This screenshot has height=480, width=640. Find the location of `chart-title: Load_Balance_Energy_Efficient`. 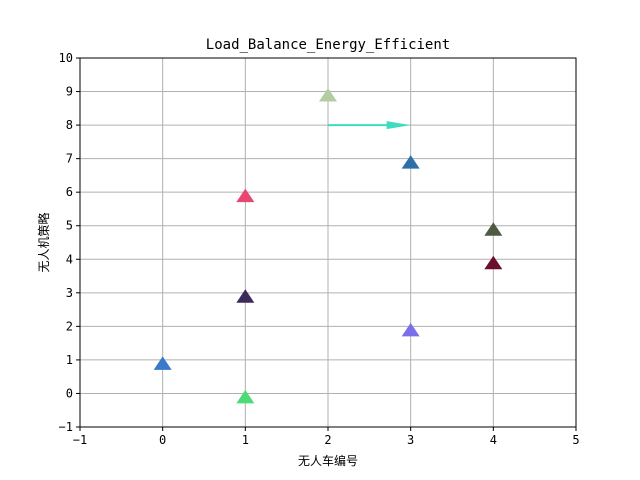

chart-title: Load_Balance_Energy_Efficient is located at coordinates (328, 45).